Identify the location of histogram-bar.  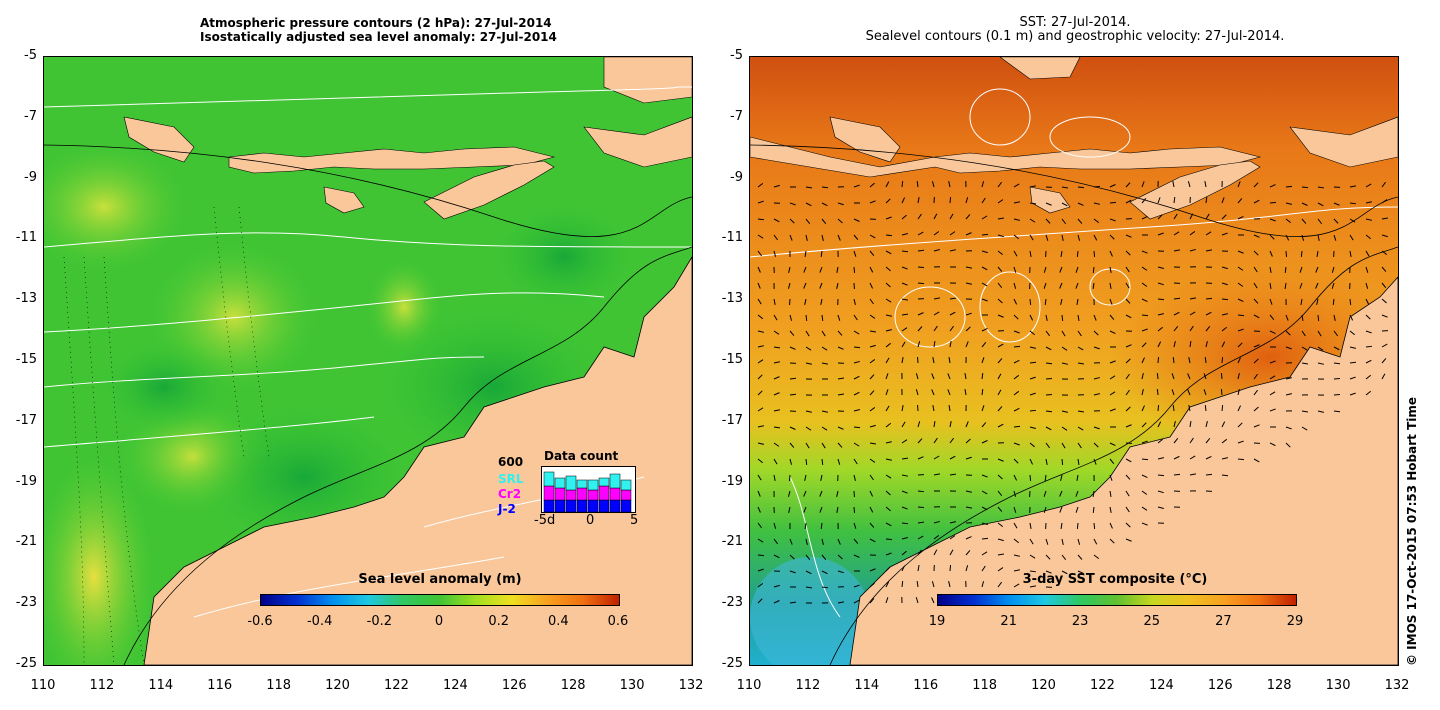
(560, 506).